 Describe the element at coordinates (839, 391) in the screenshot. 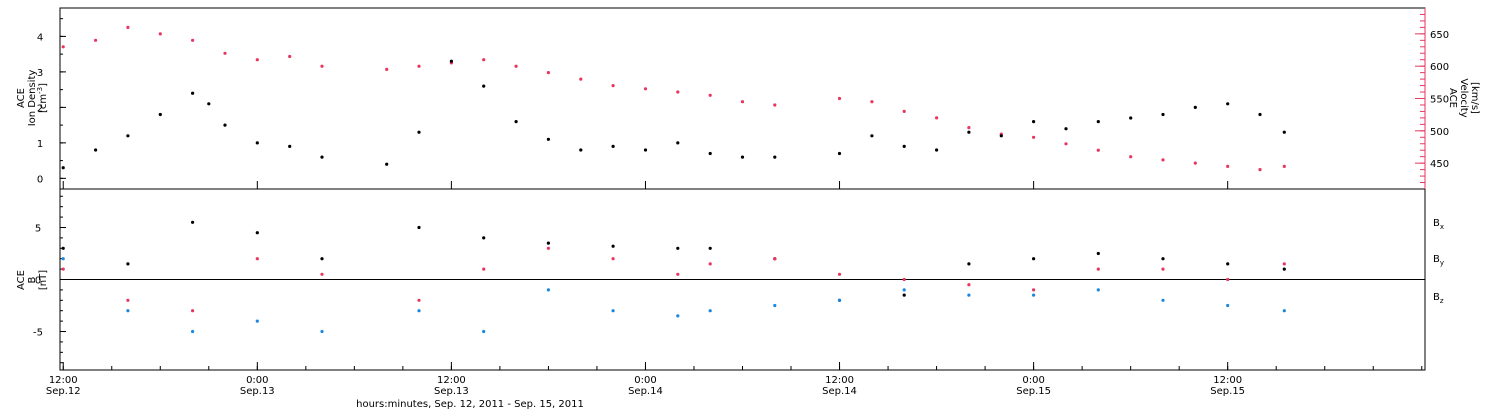

I see `x-tick-date: Sep.14` at that location.